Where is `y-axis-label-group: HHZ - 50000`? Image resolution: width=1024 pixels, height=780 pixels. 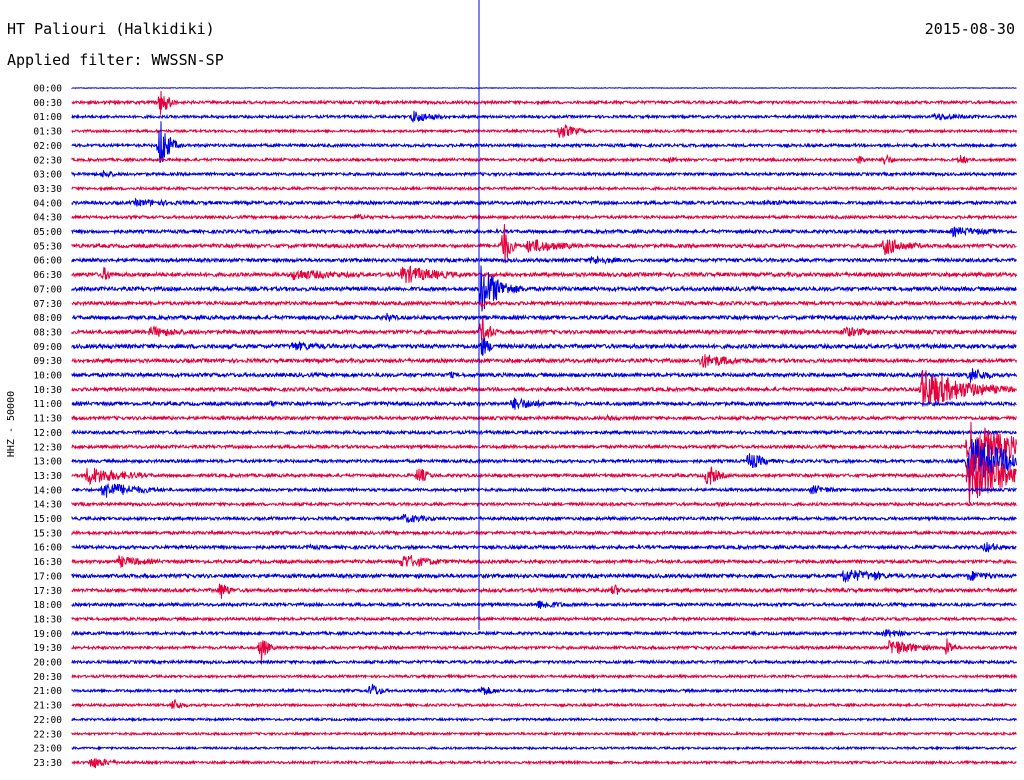
y-axis-label-group: HHZ - 50000 is located at coordinates (11, 424).